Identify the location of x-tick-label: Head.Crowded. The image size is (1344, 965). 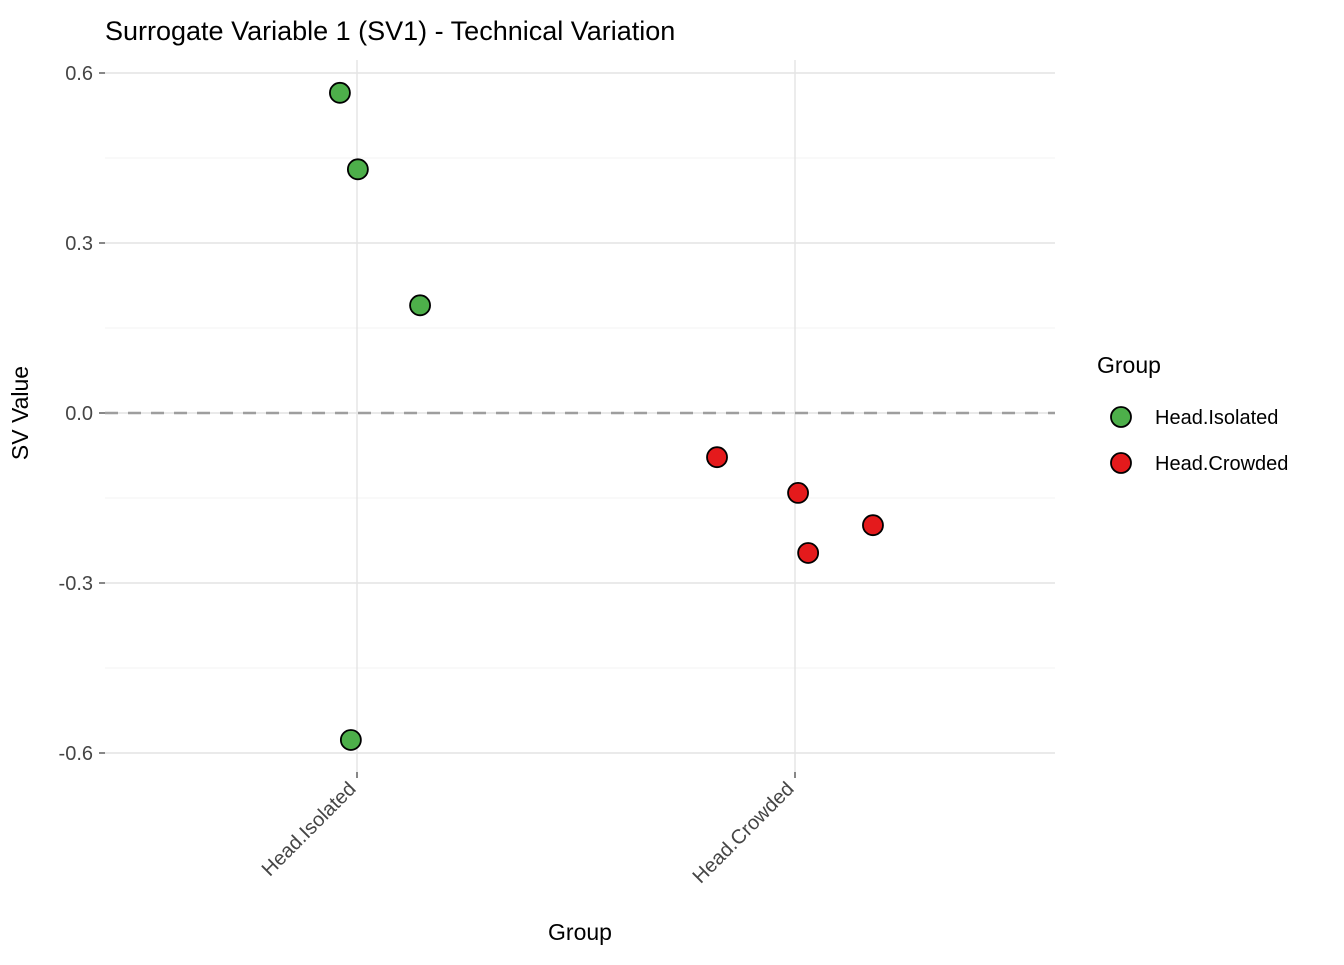
(744, 833).